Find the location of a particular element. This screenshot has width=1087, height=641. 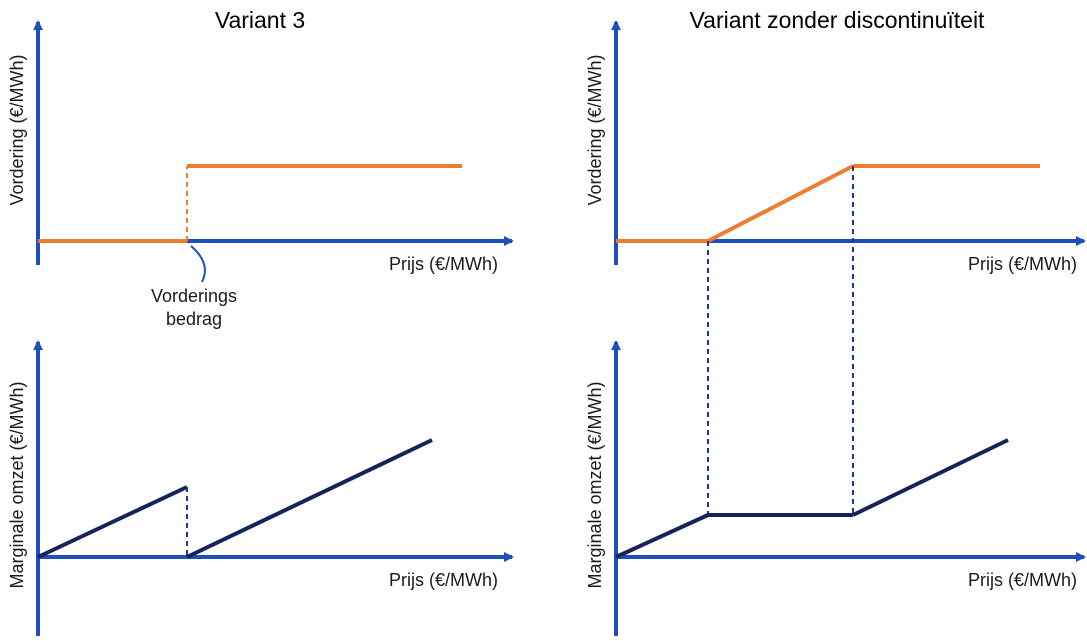

right-revenue-last-segment is located at coordinates (930, 477).